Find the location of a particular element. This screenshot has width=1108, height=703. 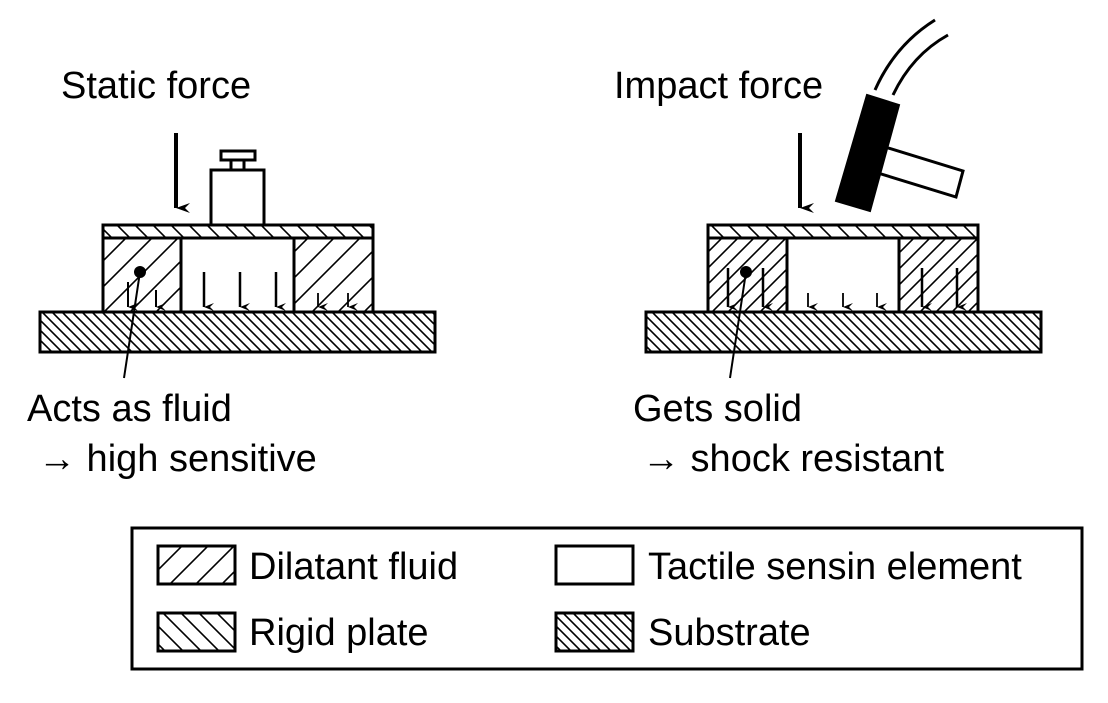

legend-swatch-dilatant-fluid is located at coordinates (196, 565).